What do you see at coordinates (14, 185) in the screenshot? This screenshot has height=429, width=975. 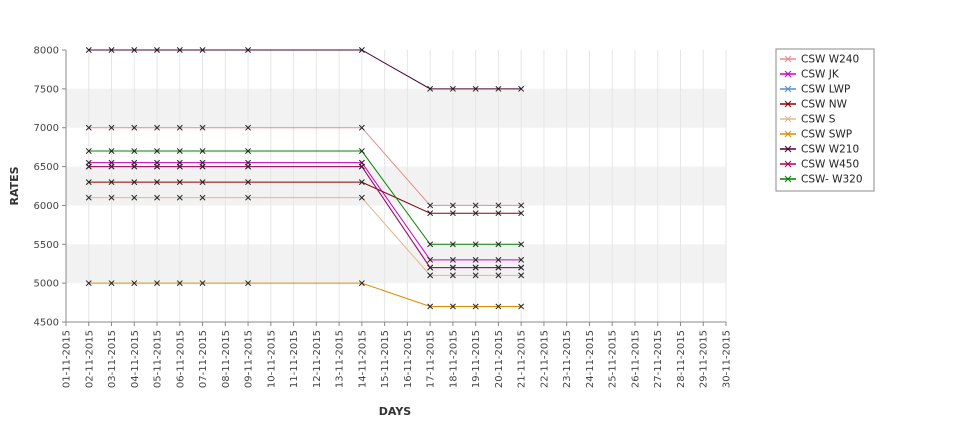 I see `y-axis-title: RATES` at bounding box center [14, 185].